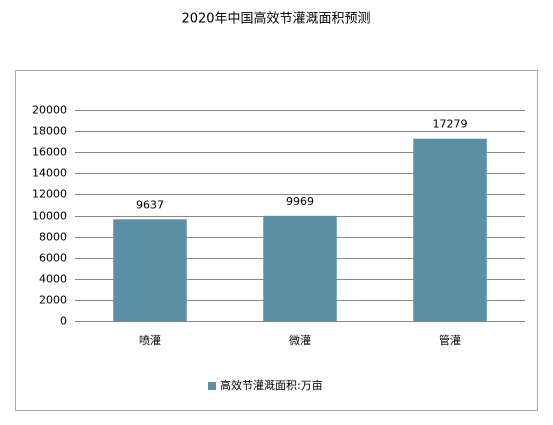 The height and width of the screenshot is (425, 553). Describe the element at coordinates (49, 152) in the screenshot. I see `y-tick-label: 16000` at that location.